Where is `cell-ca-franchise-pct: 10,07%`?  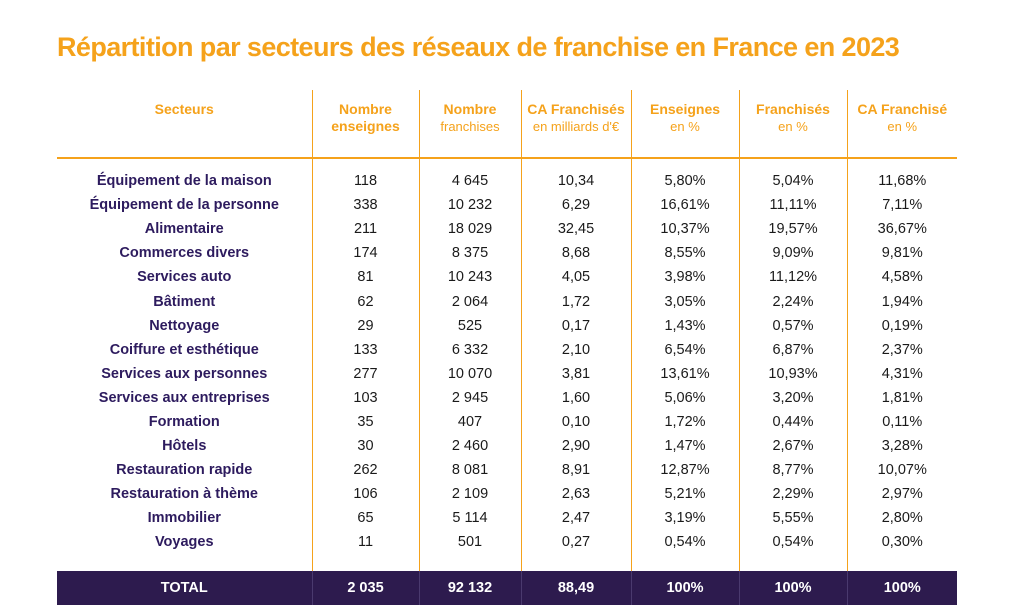
cell-ca-franchise-pct: 10,07% is located at coordinates (901, 470).